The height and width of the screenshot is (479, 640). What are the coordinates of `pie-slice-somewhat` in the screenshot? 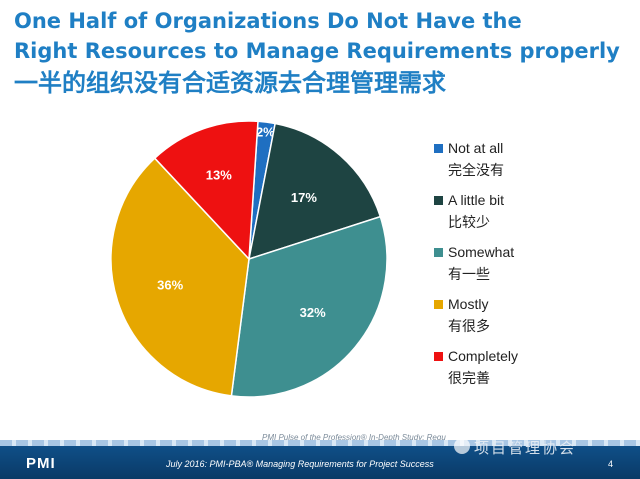 It's located at (309, 306).